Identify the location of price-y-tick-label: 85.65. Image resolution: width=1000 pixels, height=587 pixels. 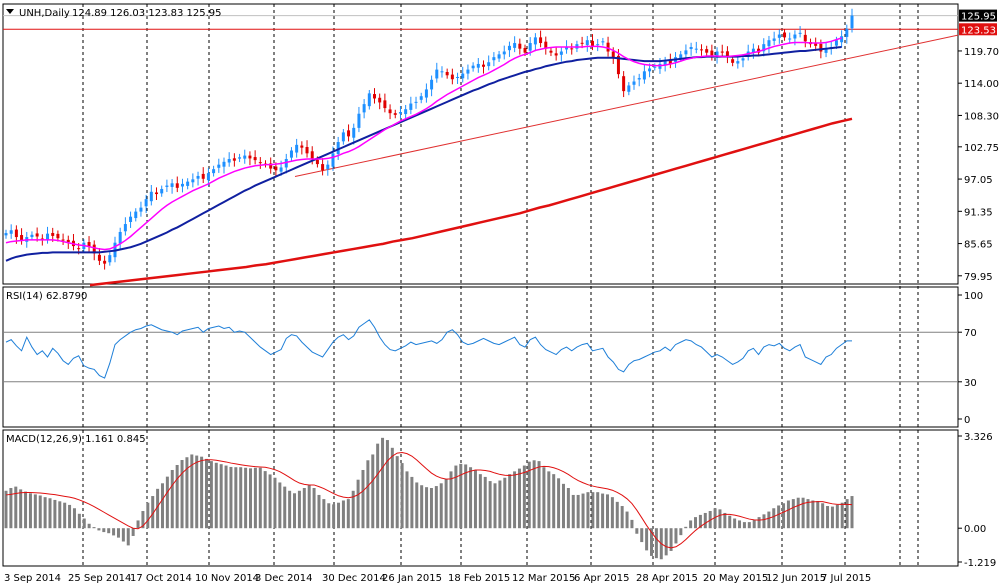
(978, 245).